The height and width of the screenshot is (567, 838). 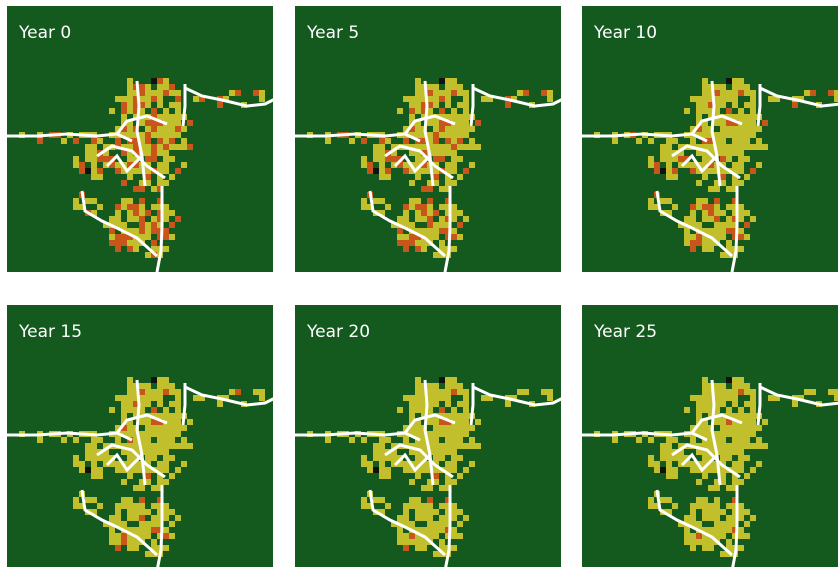 What do you see at coordinates (625, 332) in the screenshot?
I see `panel-label: Year 25` at bounding box center [625, 332].